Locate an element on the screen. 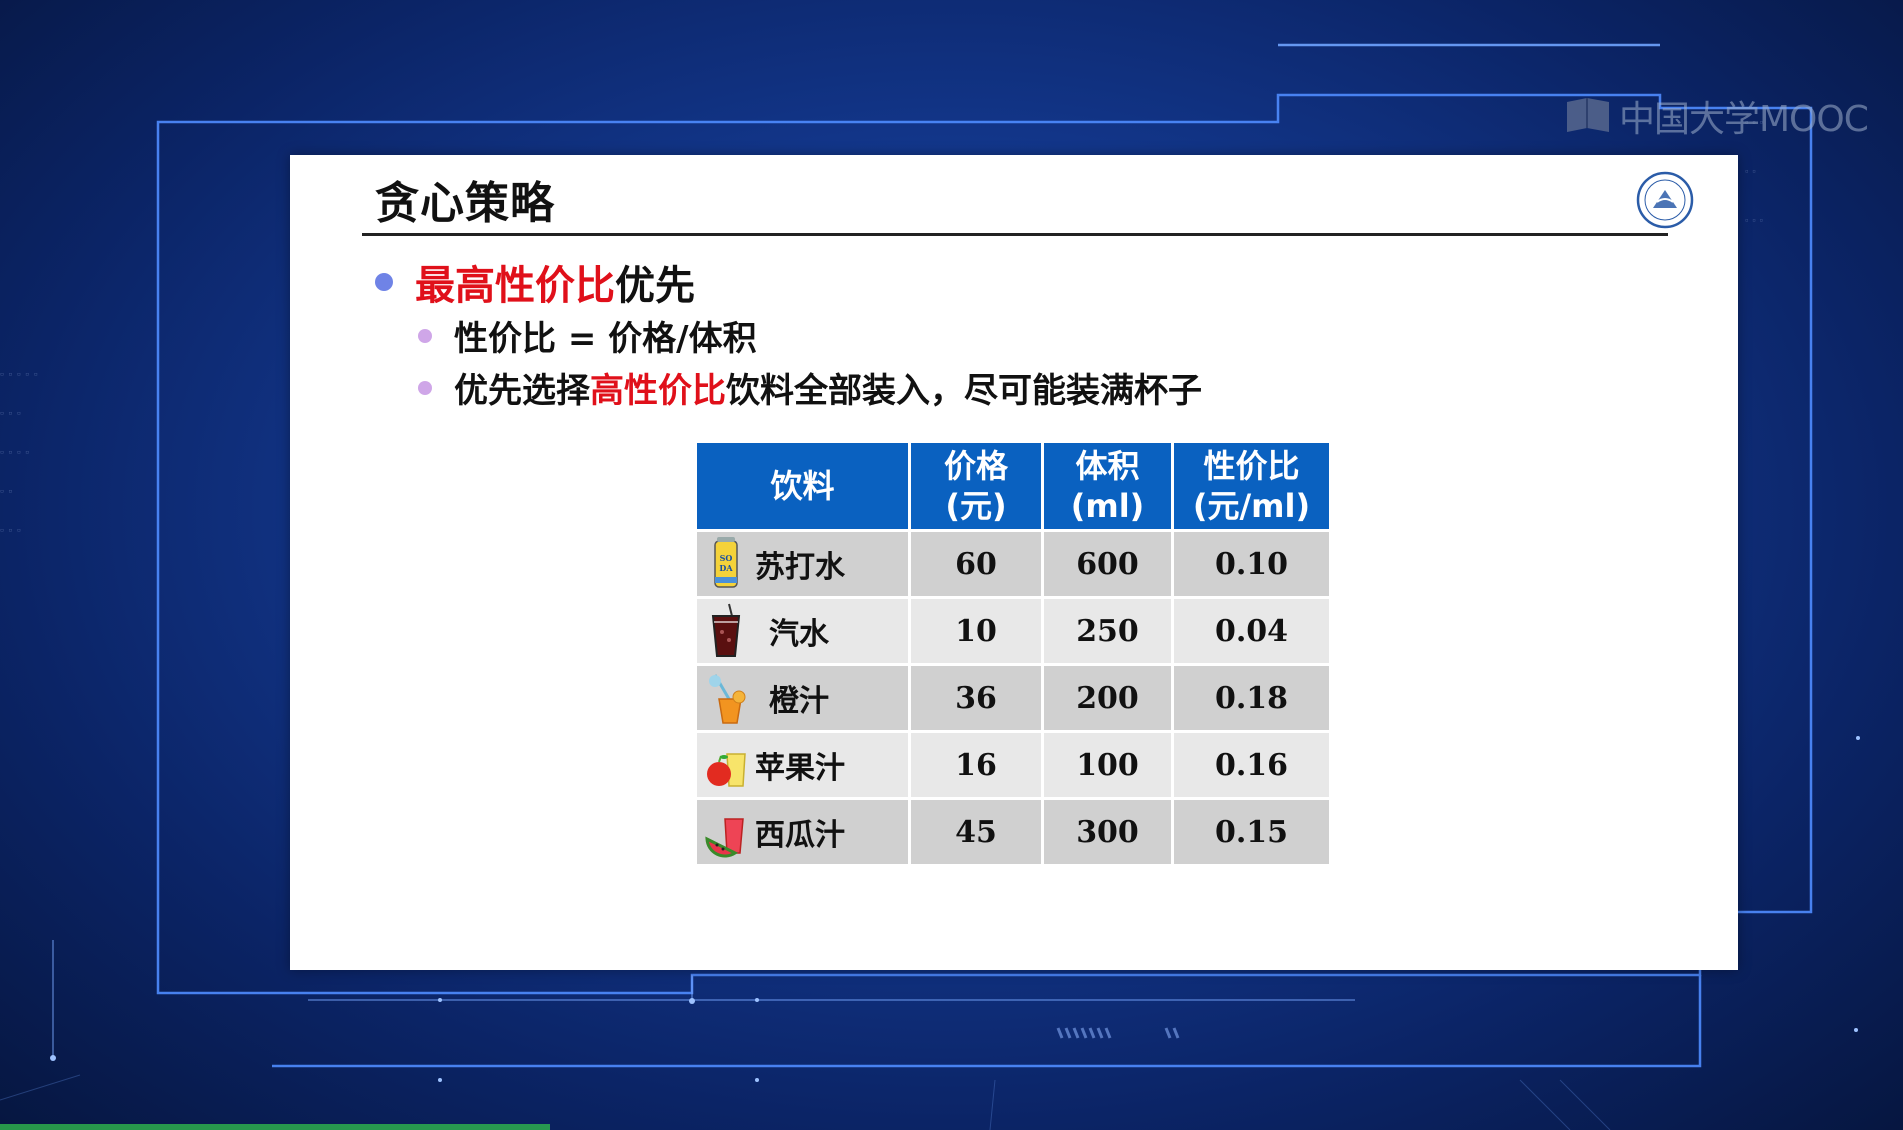 This screenshot has height=1130, width=1903. volume-cell: 200 is located at coordinates (1108, 697).